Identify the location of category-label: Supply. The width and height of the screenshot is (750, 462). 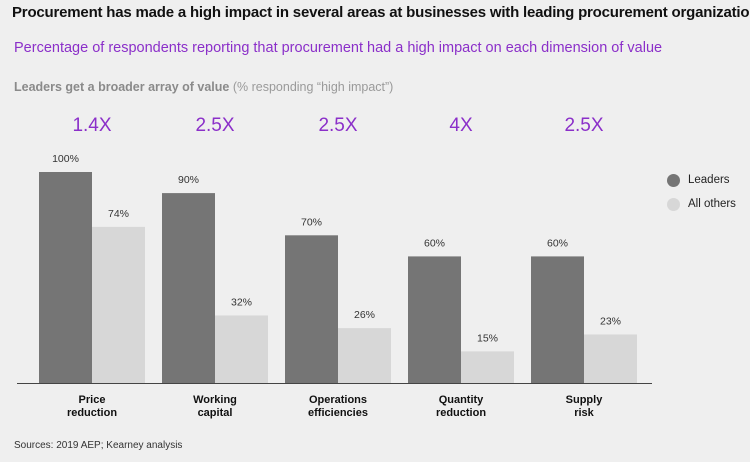
(585, 400).